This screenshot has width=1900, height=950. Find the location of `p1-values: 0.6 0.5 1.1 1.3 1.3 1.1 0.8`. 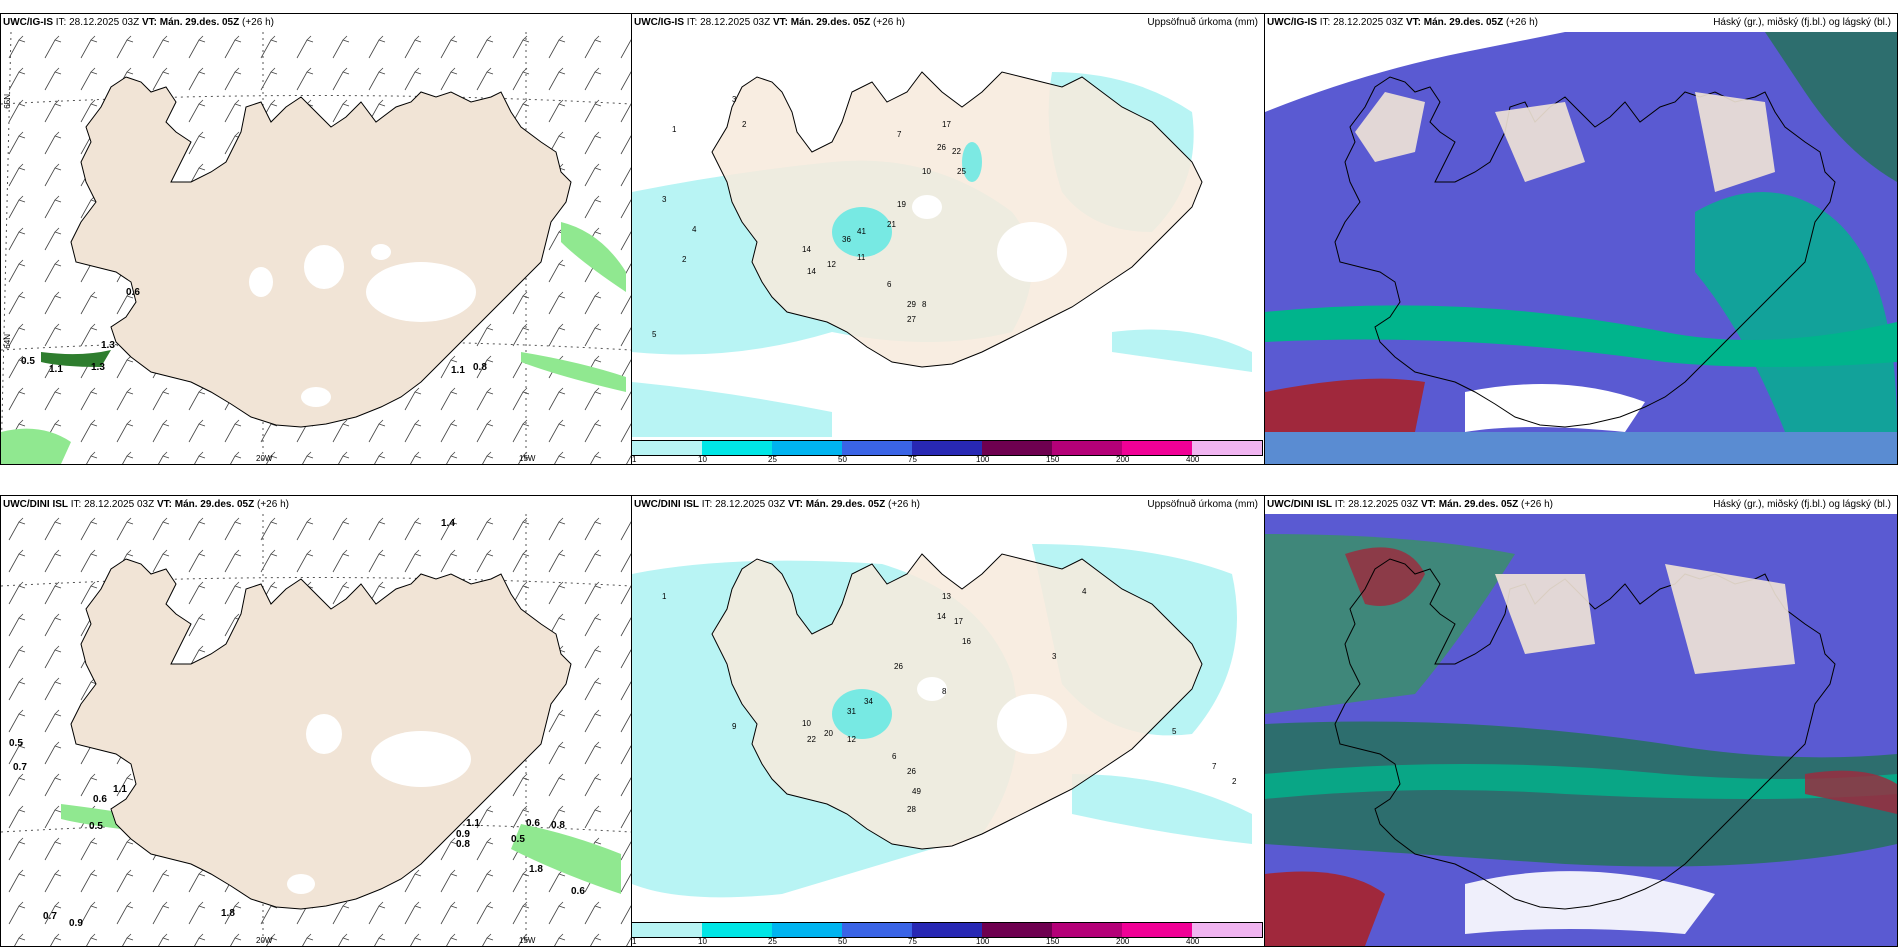

p1-values: 0.6 0.5 1.1 1.3 1.3 1.1 0.8 is located at coordinates (254, 331).